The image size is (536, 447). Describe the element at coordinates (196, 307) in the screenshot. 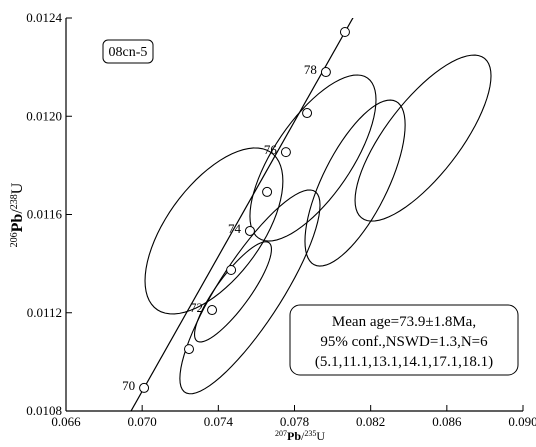

I see `age-label: 72` at that location.